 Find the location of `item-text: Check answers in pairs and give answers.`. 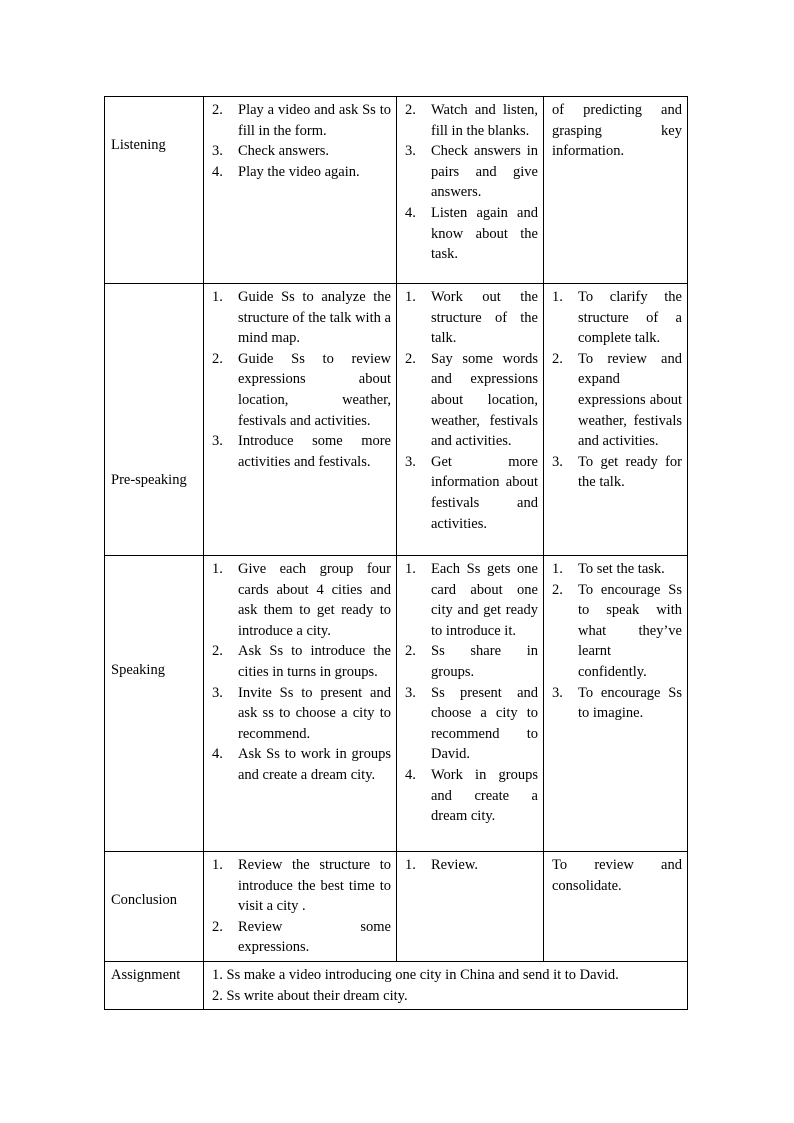

item-text: Check answers in pairs and give answers. is located at coordinates (484, 172).